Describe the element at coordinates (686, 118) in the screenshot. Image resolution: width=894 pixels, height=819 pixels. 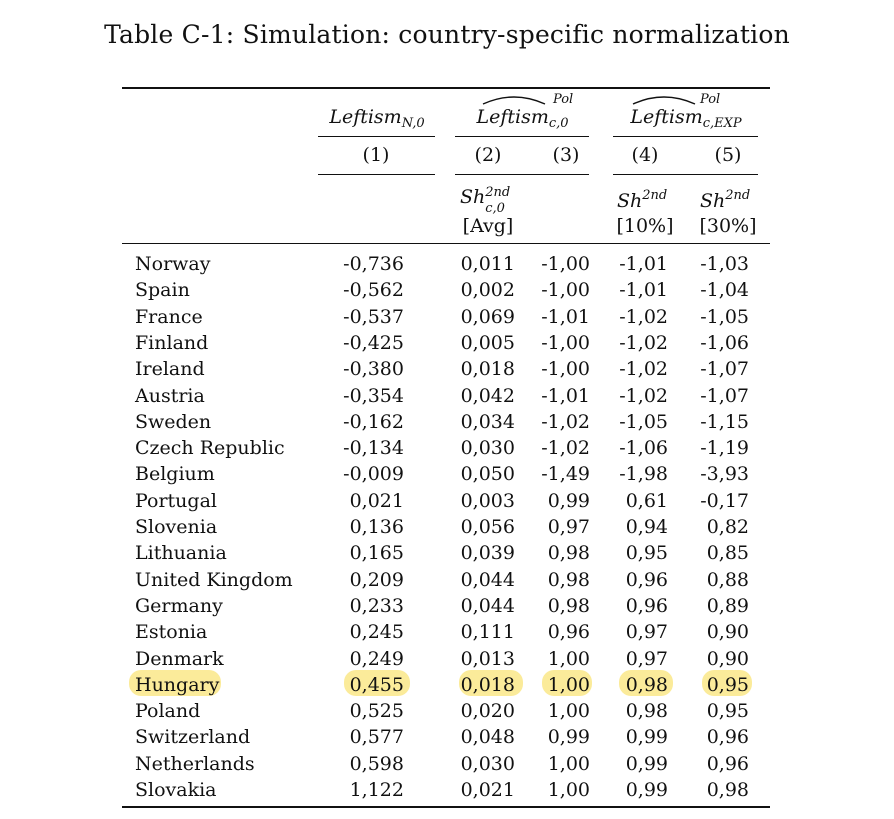
I see `col45-header: Leftismc,EXP` at that location.